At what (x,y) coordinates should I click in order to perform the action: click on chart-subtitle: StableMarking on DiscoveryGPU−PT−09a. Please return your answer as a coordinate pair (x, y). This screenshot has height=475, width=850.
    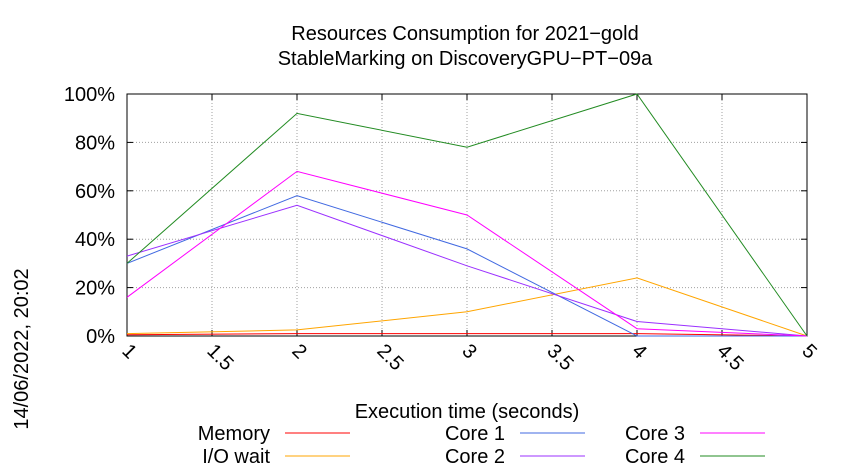
    Looking at the image, I should click on (465, 59).